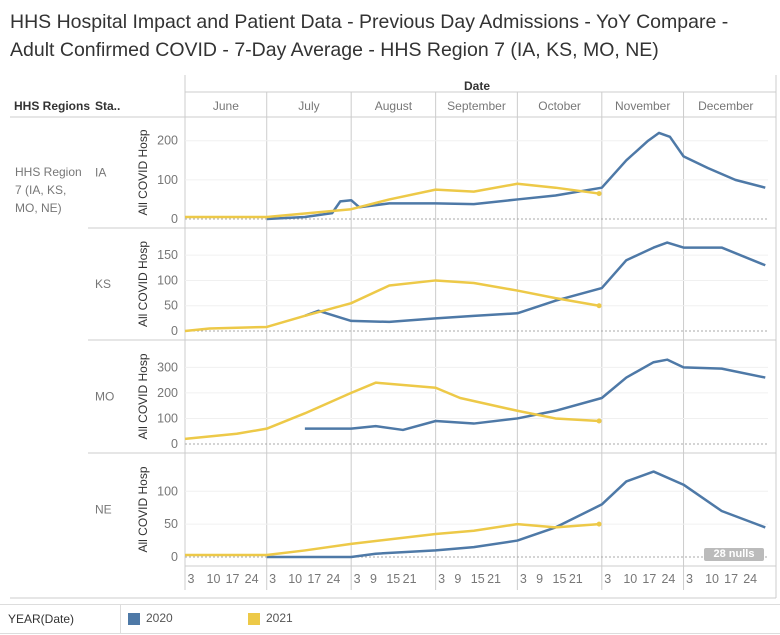 This screenshot has height=635, width=780. Describe the element at coordinates (392, 411) in the screenshot. I see `series-line-MO-2021` at that location.